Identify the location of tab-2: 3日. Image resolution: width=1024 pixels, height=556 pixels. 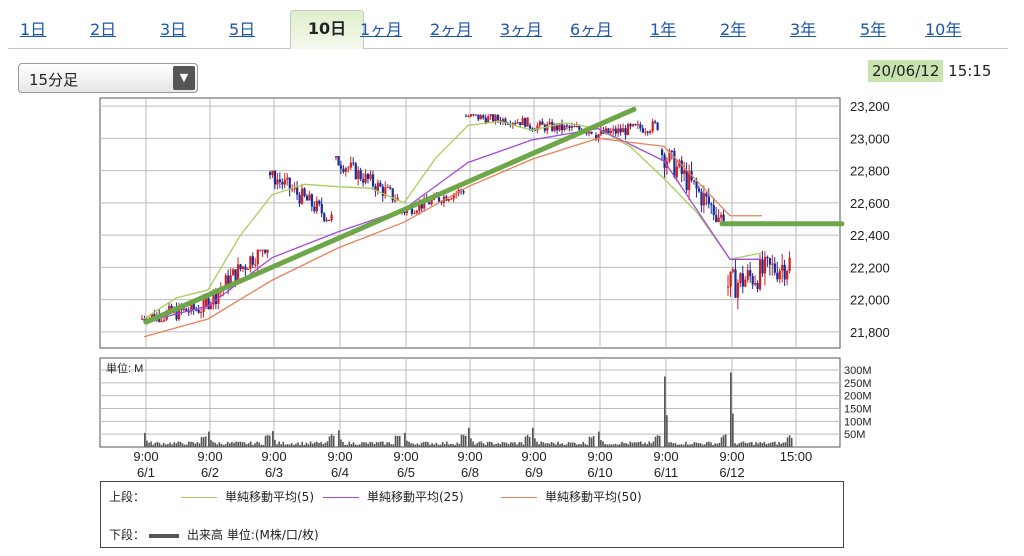
(173, 29).